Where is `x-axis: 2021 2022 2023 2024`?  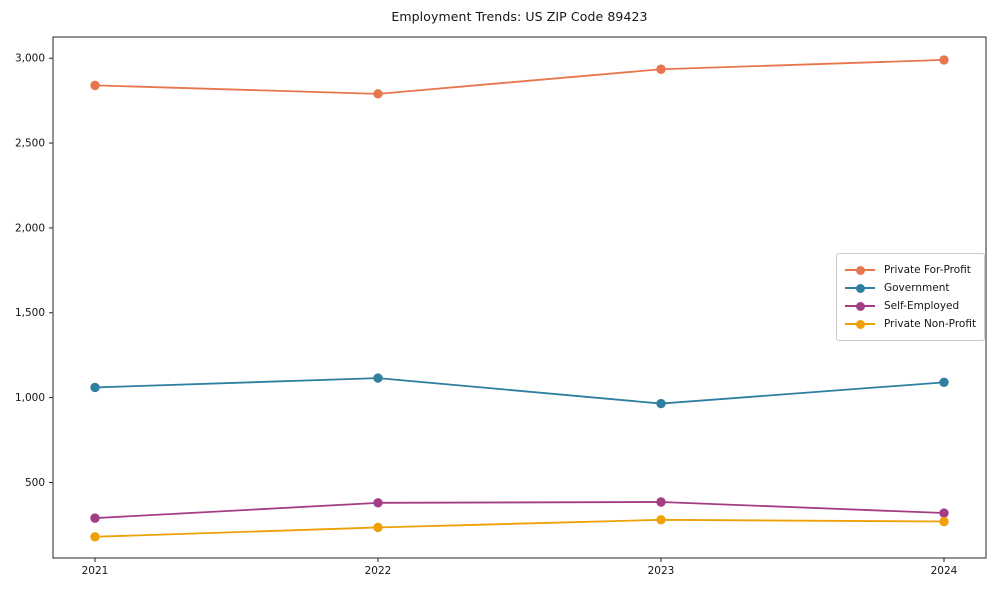
x-axis: 2021 2022 2023 2024 is located at coordinates (520, 567).